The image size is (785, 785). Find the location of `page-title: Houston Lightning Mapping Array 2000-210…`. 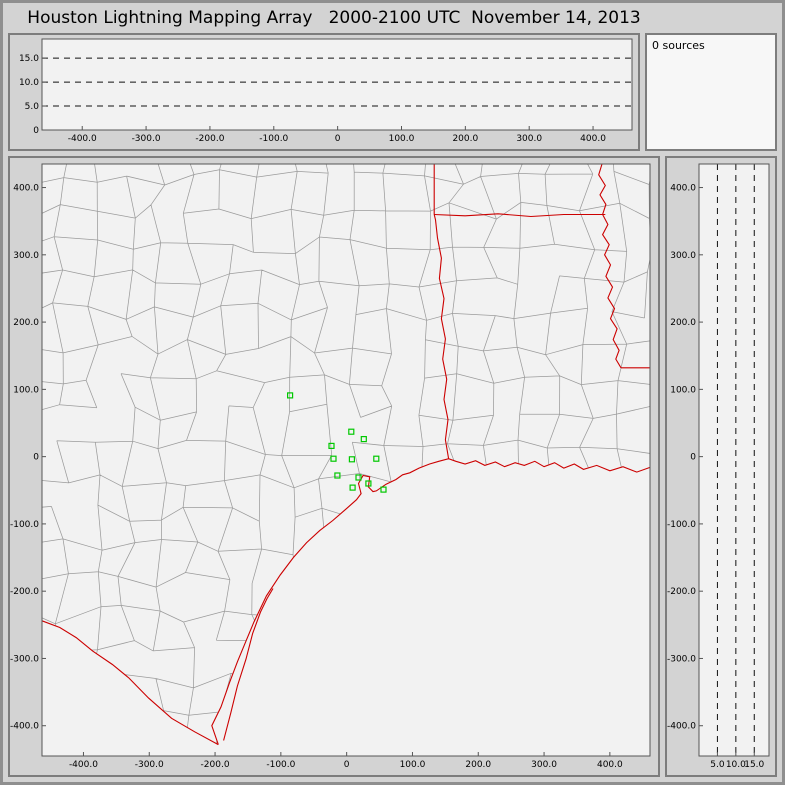

page-title: Houston Lightning Mapping Array 2000-210… is located at coordinates (334, 18).